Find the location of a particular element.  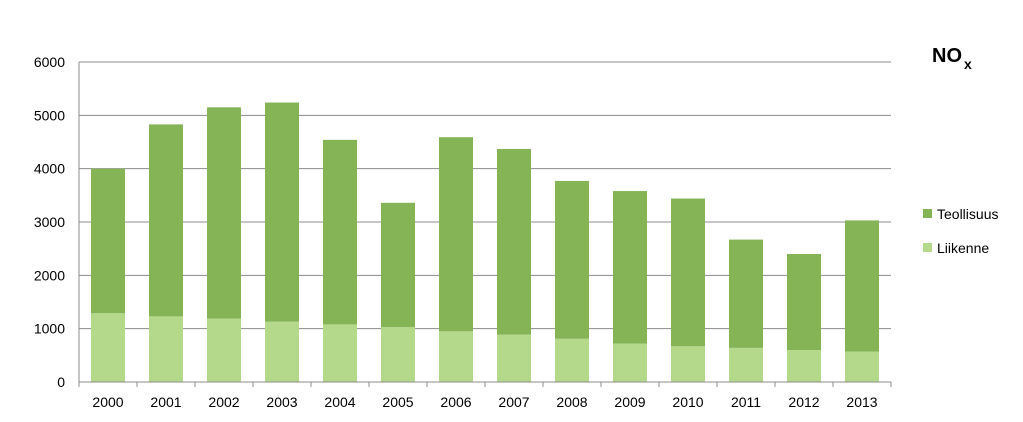

x-tick-label: 2000 is located at coordinates (107, 402).